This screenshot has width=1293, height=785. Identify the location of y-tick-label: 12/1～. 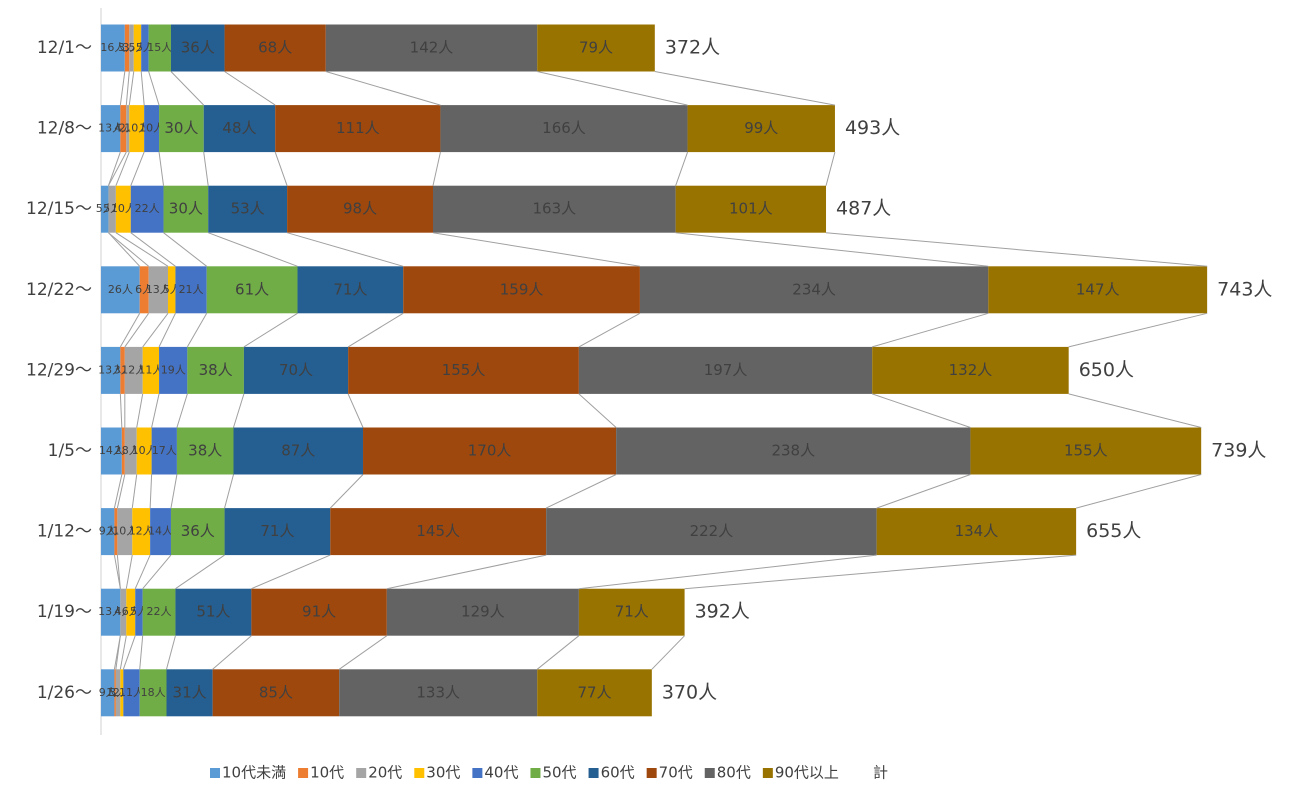
(64, 48).